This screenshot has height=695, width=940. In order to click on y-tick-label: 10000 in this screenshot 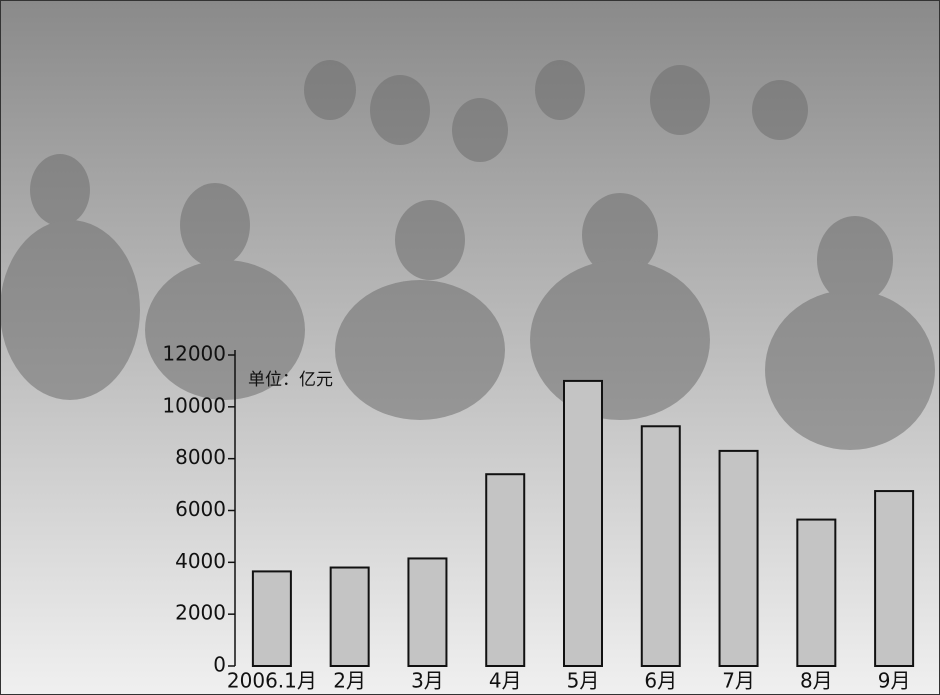, I will do `click(194, 405)`.